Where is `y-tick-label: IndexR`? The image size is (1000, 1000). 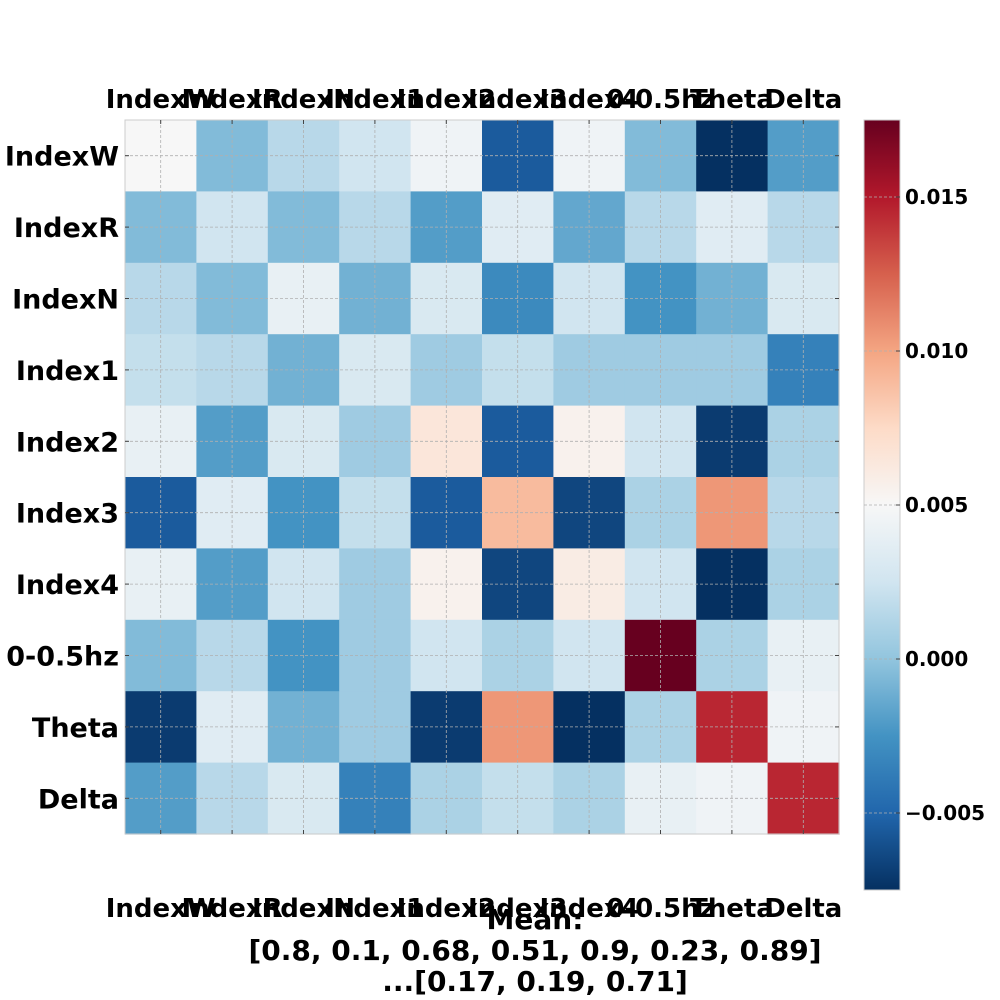 y-tick-label: IndexR is located at coordinates (66, 228).